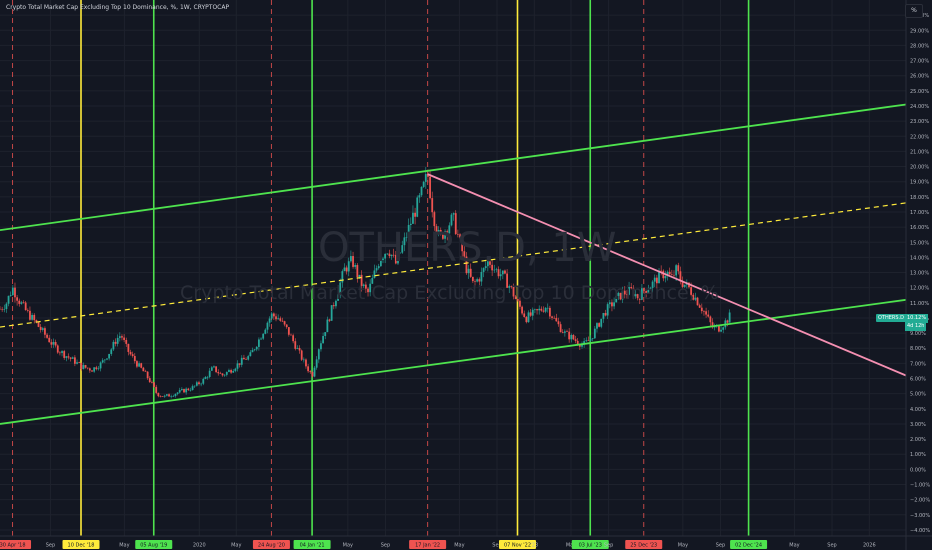 The image size is (932, 550). Describe the element at coordinates (869, 546) in the screenshot. I see `x-tick-label: 2026` at that location.